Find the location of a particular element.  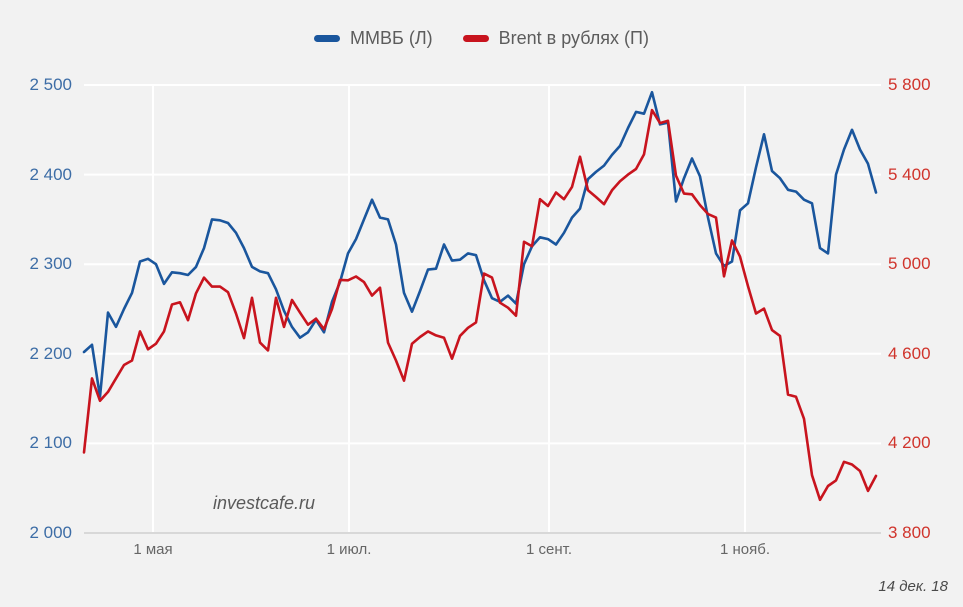

legend-item-brent: Brent в рублях (П) is located at coordinates (555, 38).